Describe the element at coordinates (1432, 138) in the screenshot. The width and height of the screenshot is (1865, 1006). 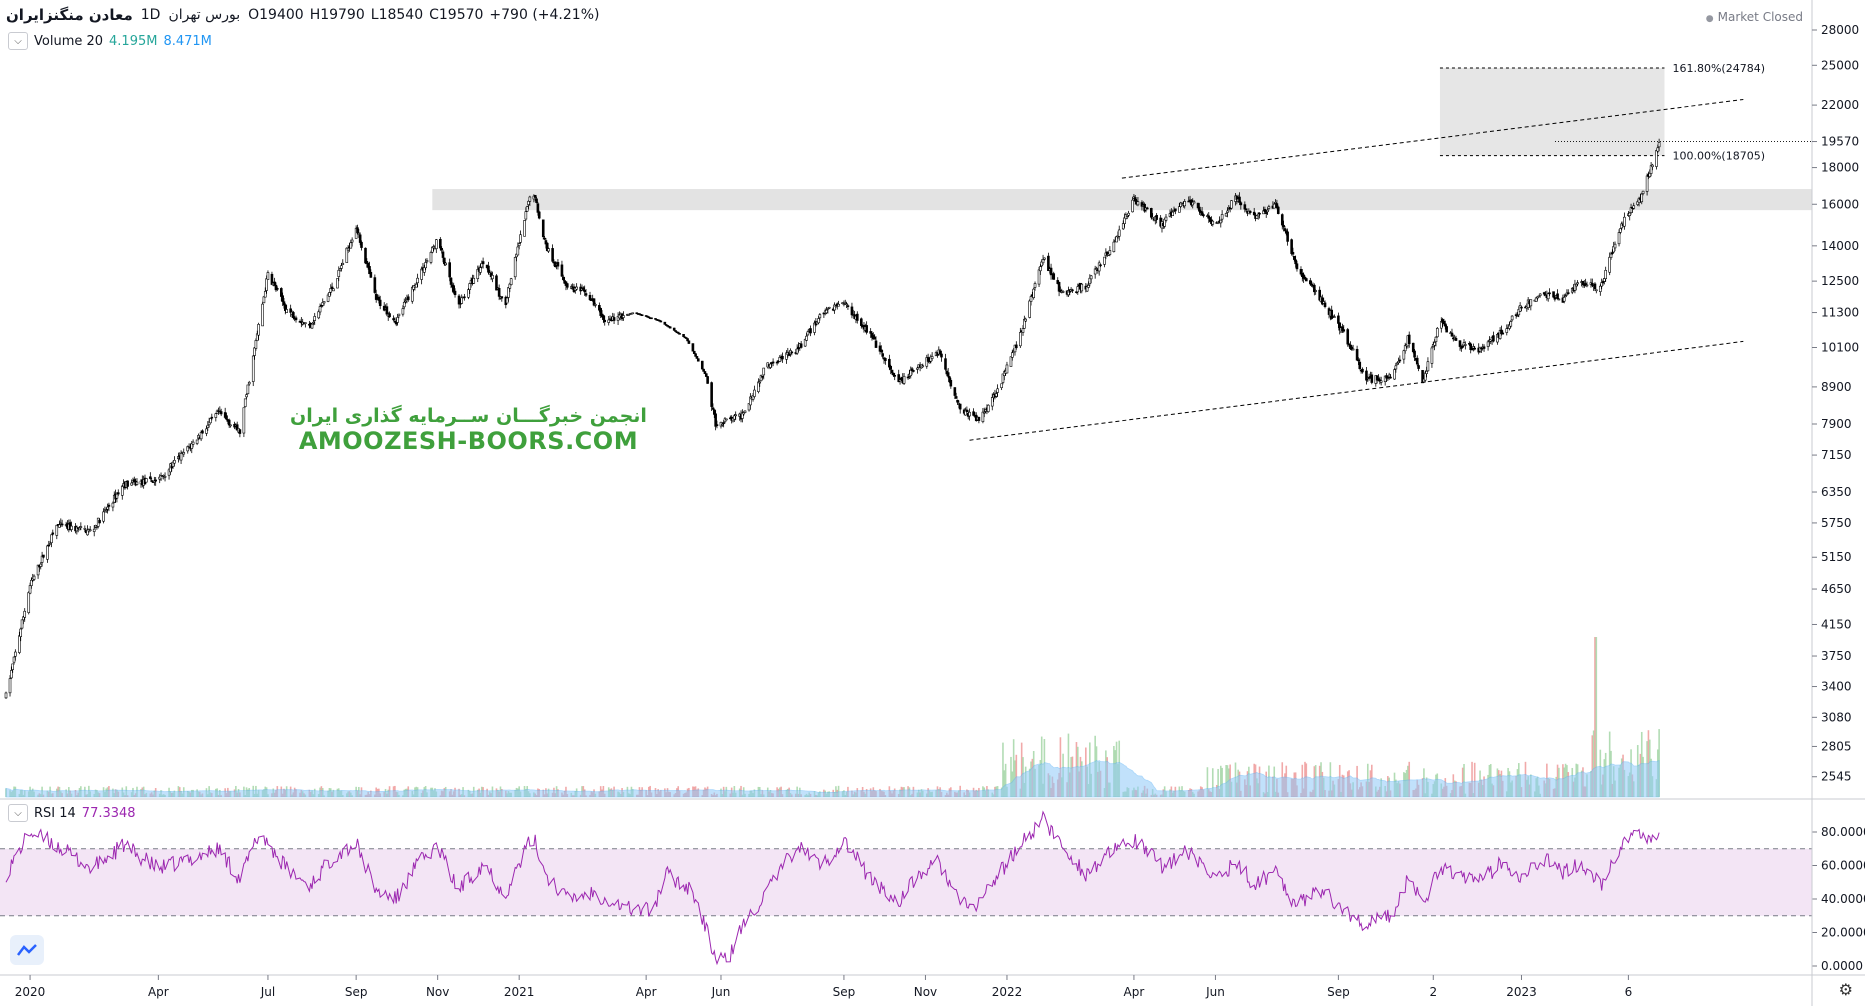
I see `channel-upper-line` at that location.